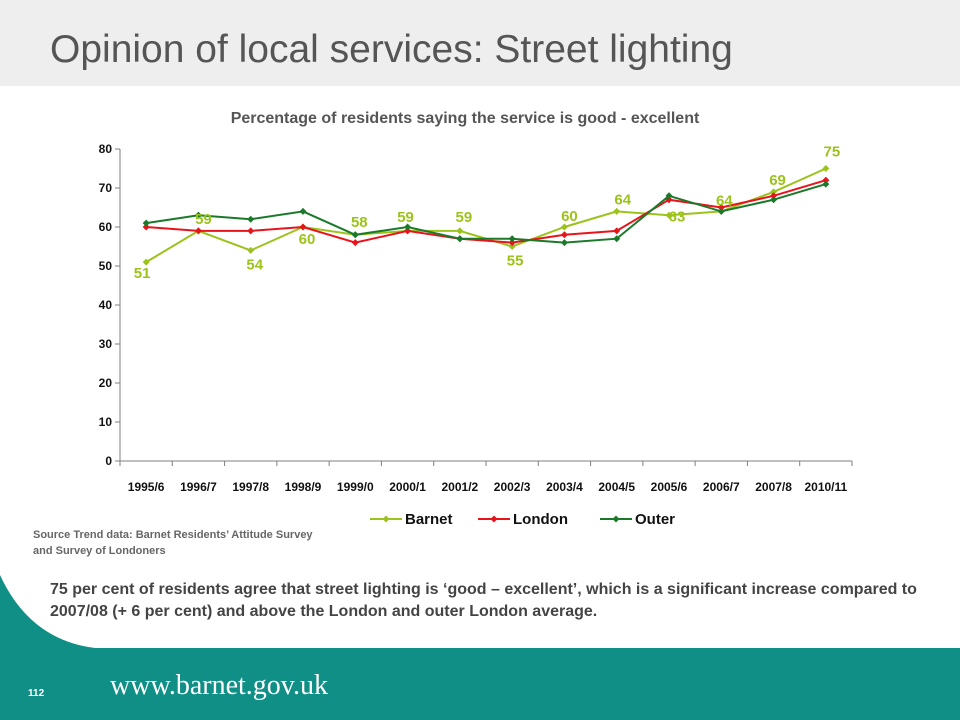 The image size is (960, 720). Describe the element at coordinates (36, 693) in the screenshot. I see `page-number: 112` at that location.